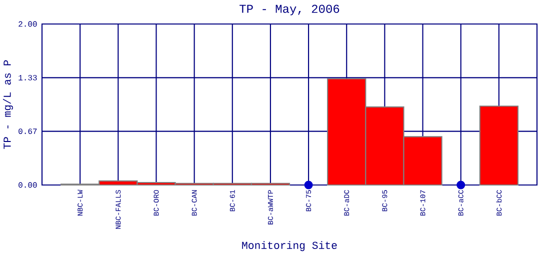 This screenshot has width=540, height=260. What do you see at coordinates (290, 10) in the screenshot?
I see `chart-title: TP - May, 2006` at bounding box center [290, 10].